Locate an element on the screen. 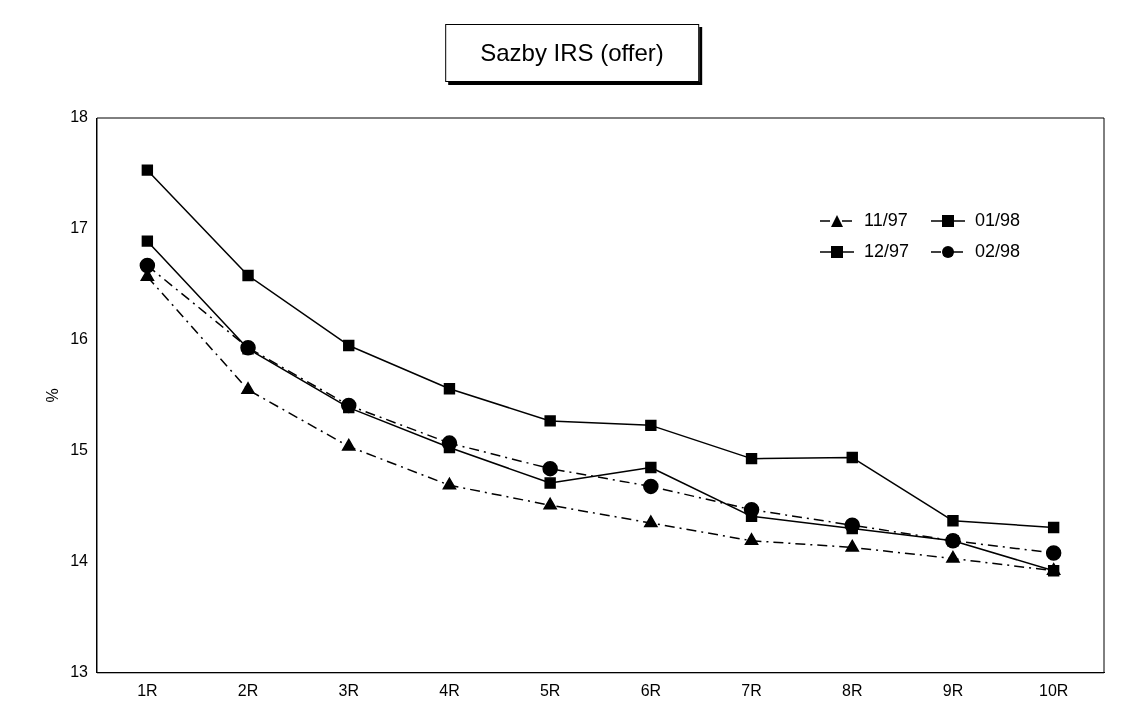  y-tick-label: 14 is located at coordinates (79, 561).